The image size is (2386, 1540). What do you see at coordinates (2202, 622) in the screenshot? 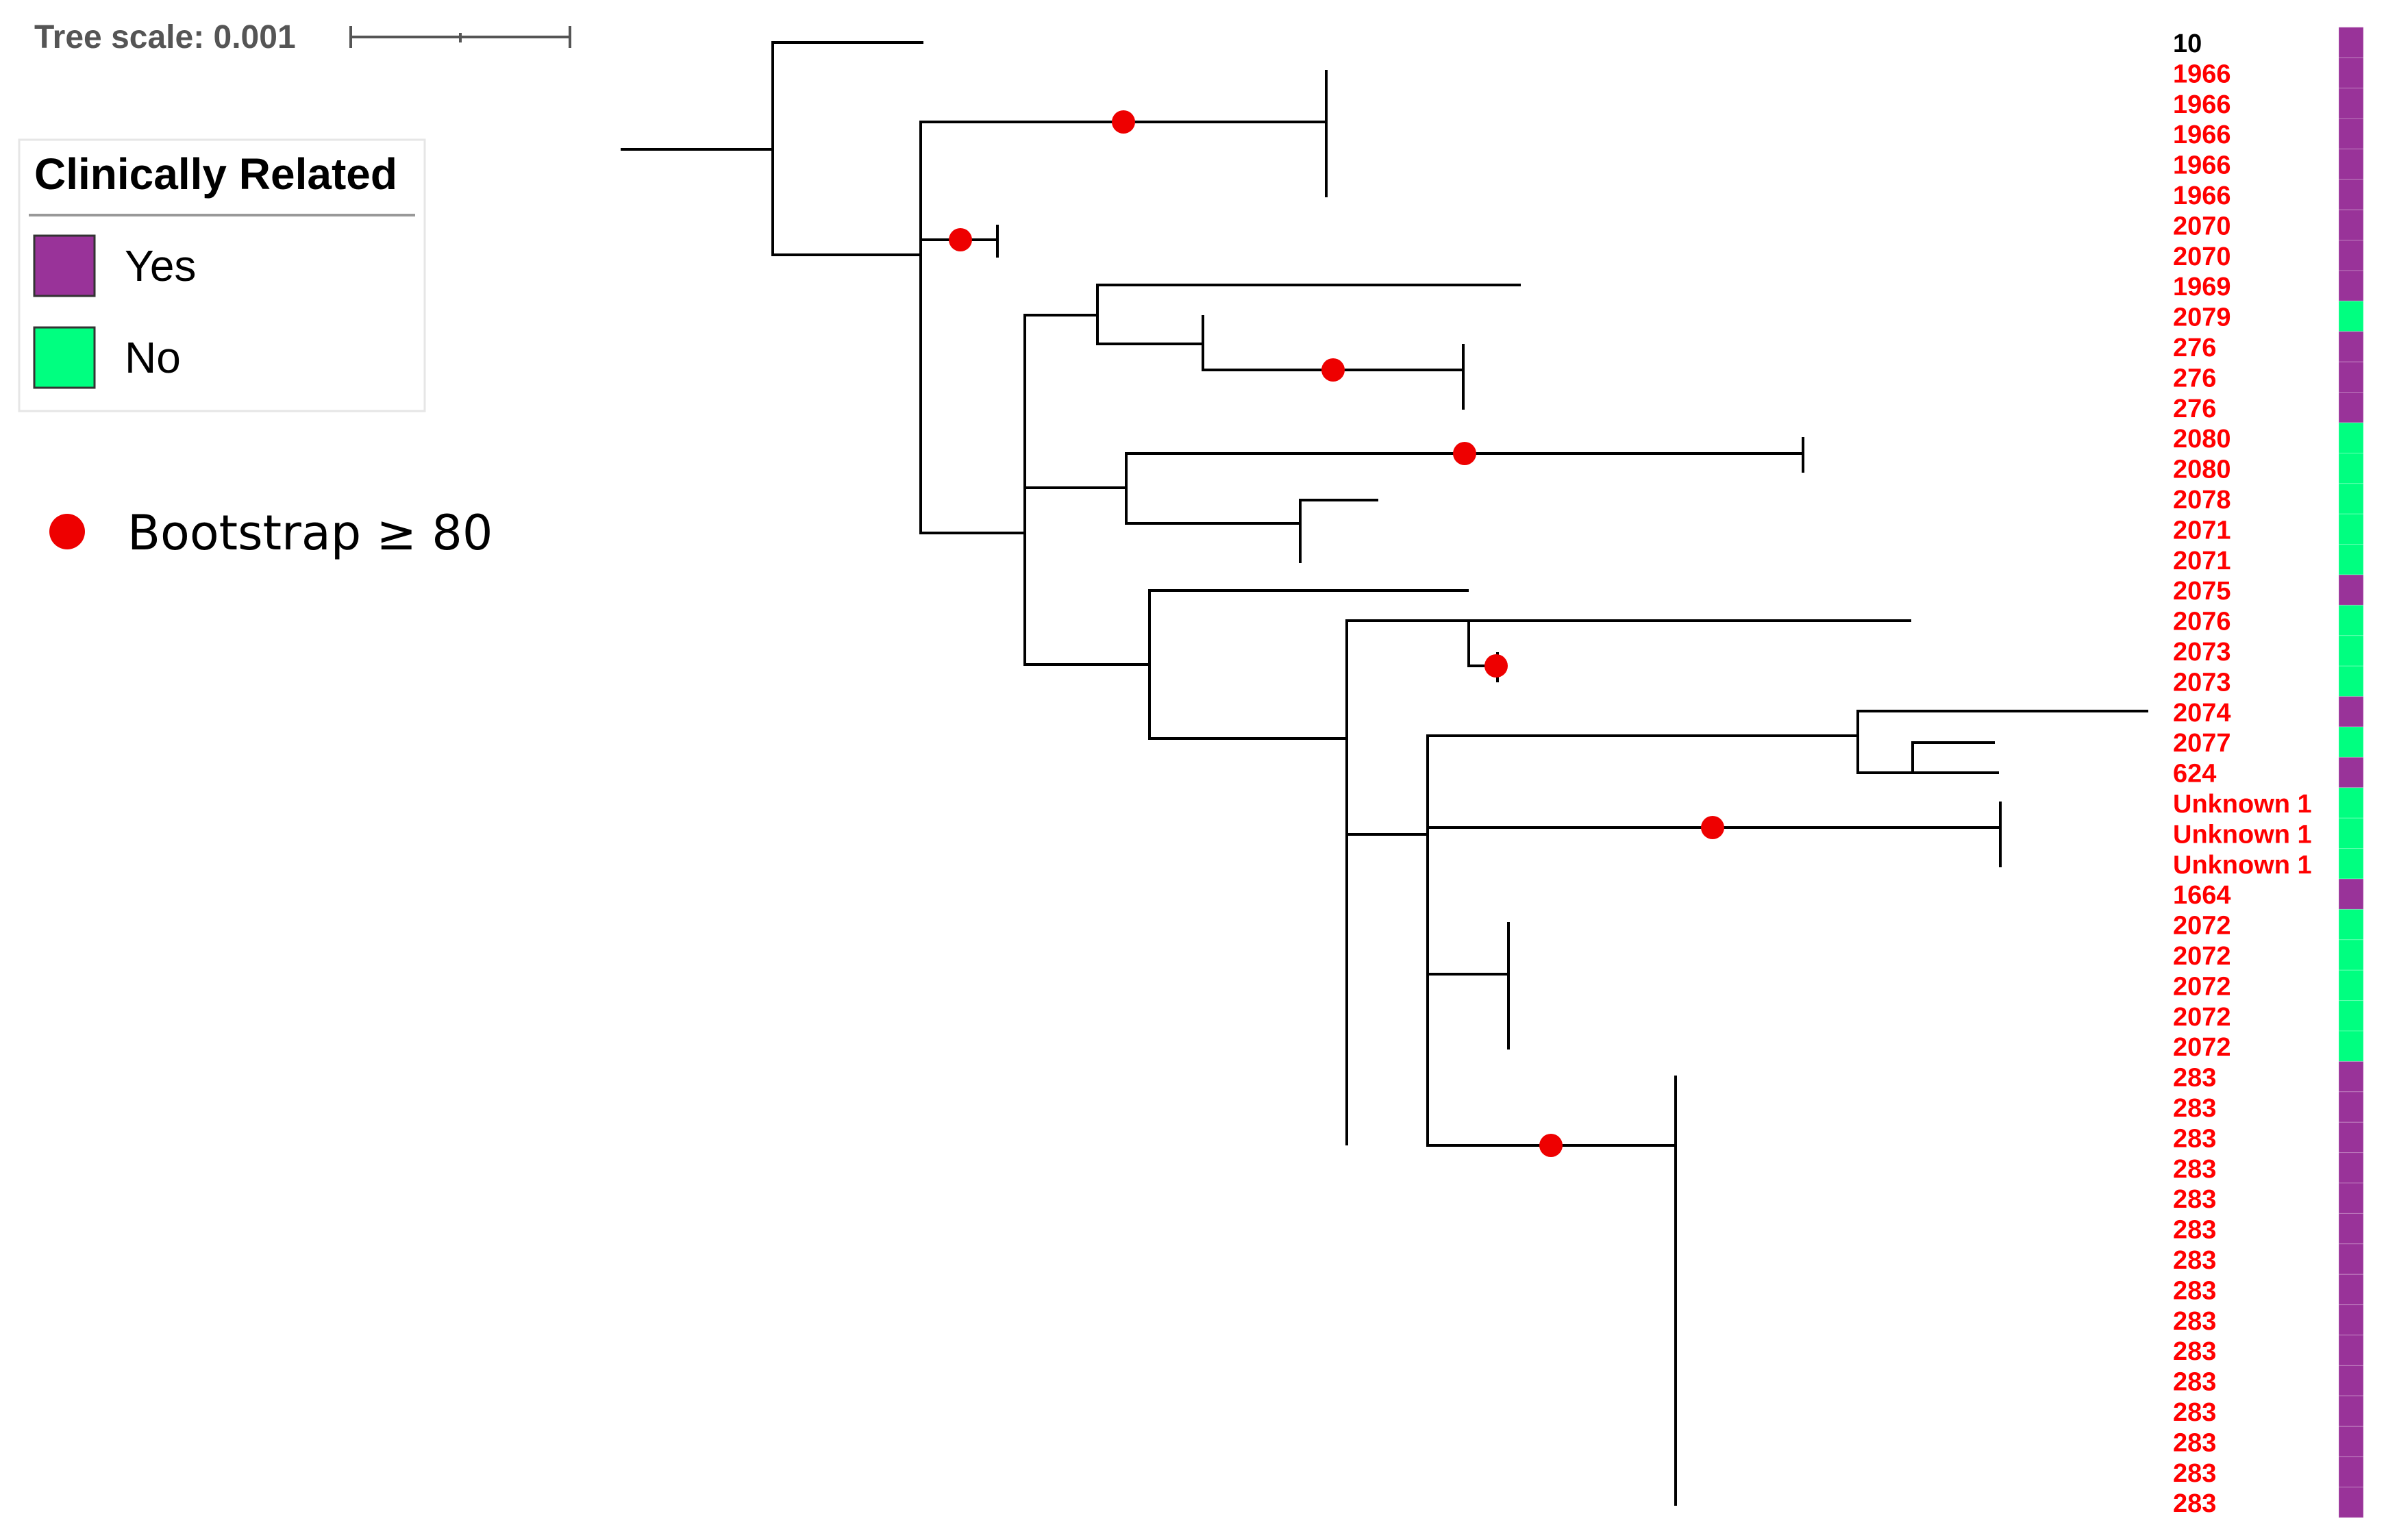
I see `leaf-label: 2076` at bounding box center [2202, 622].